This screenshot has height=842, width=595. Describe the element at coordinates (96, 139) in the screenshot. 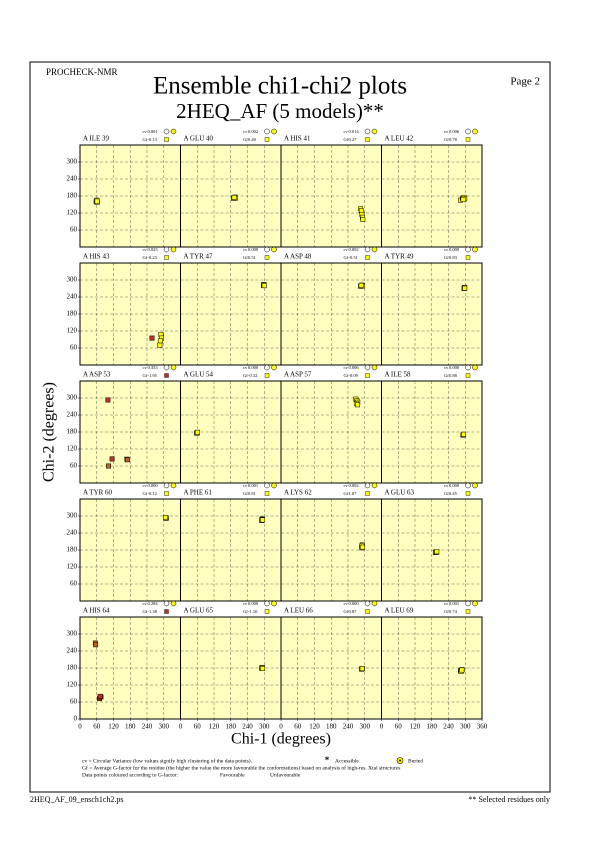

I see `panel-title: A ILE 39` at that location.